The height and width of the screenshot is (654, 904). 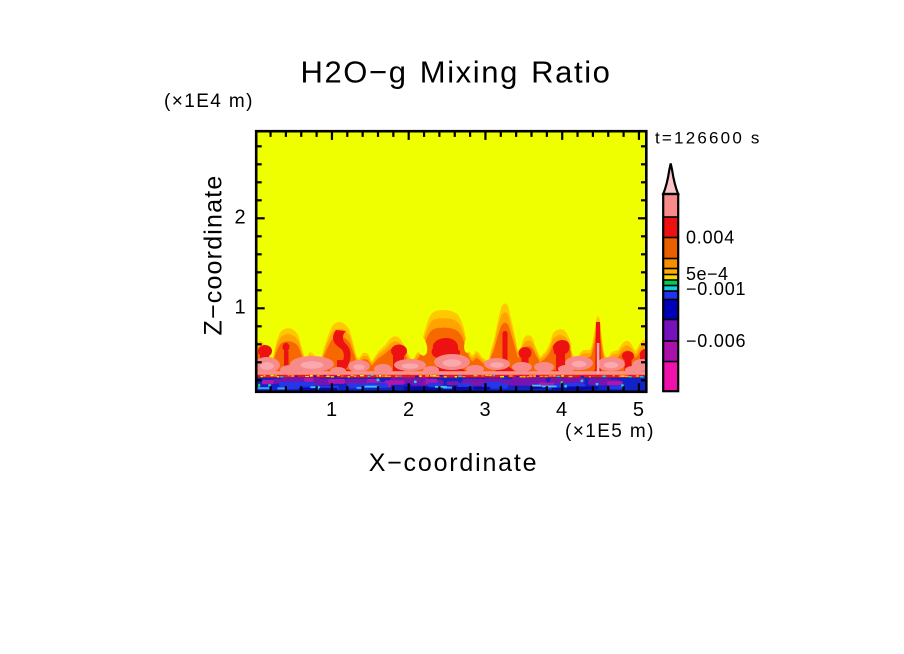 What do you see at coordinates (209, 101) in the screenshot?
I see `svg-text: (×1E4 m)` at bounding box center [209, 101].